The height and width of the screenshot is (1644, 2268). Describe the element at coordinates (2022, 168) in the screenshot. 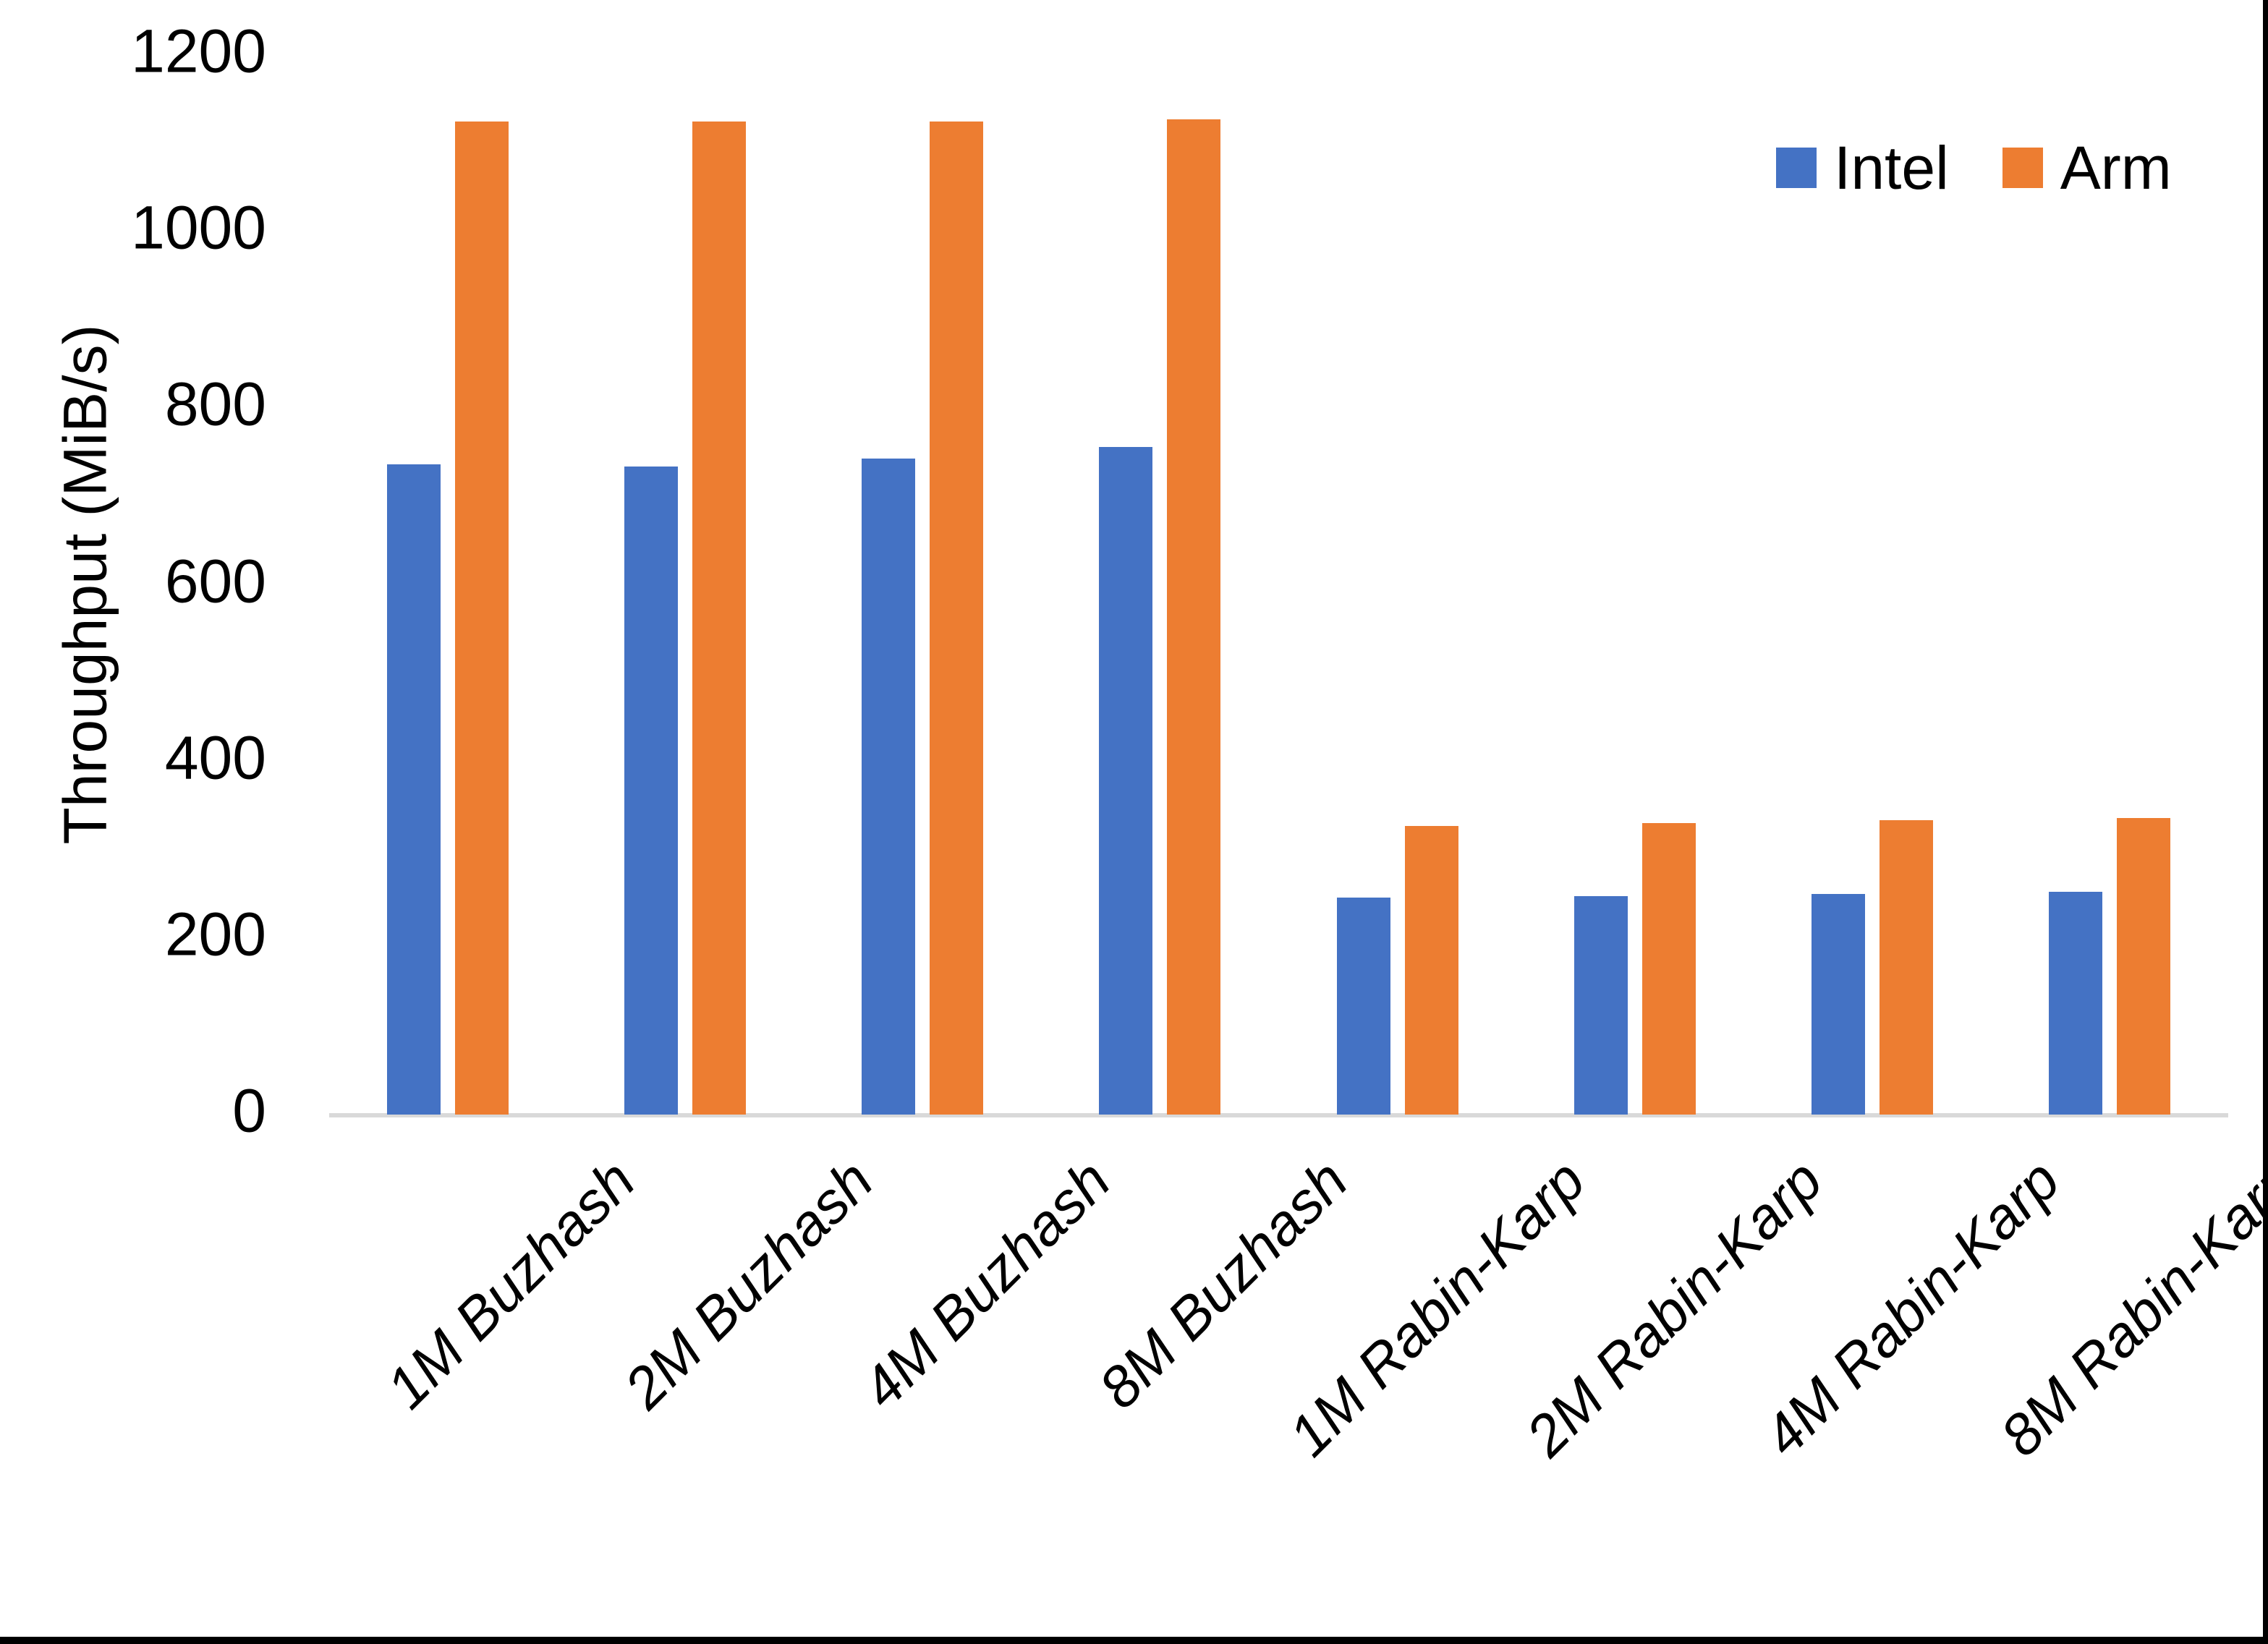

I see `legend-swatch-arm-icon` at that location.